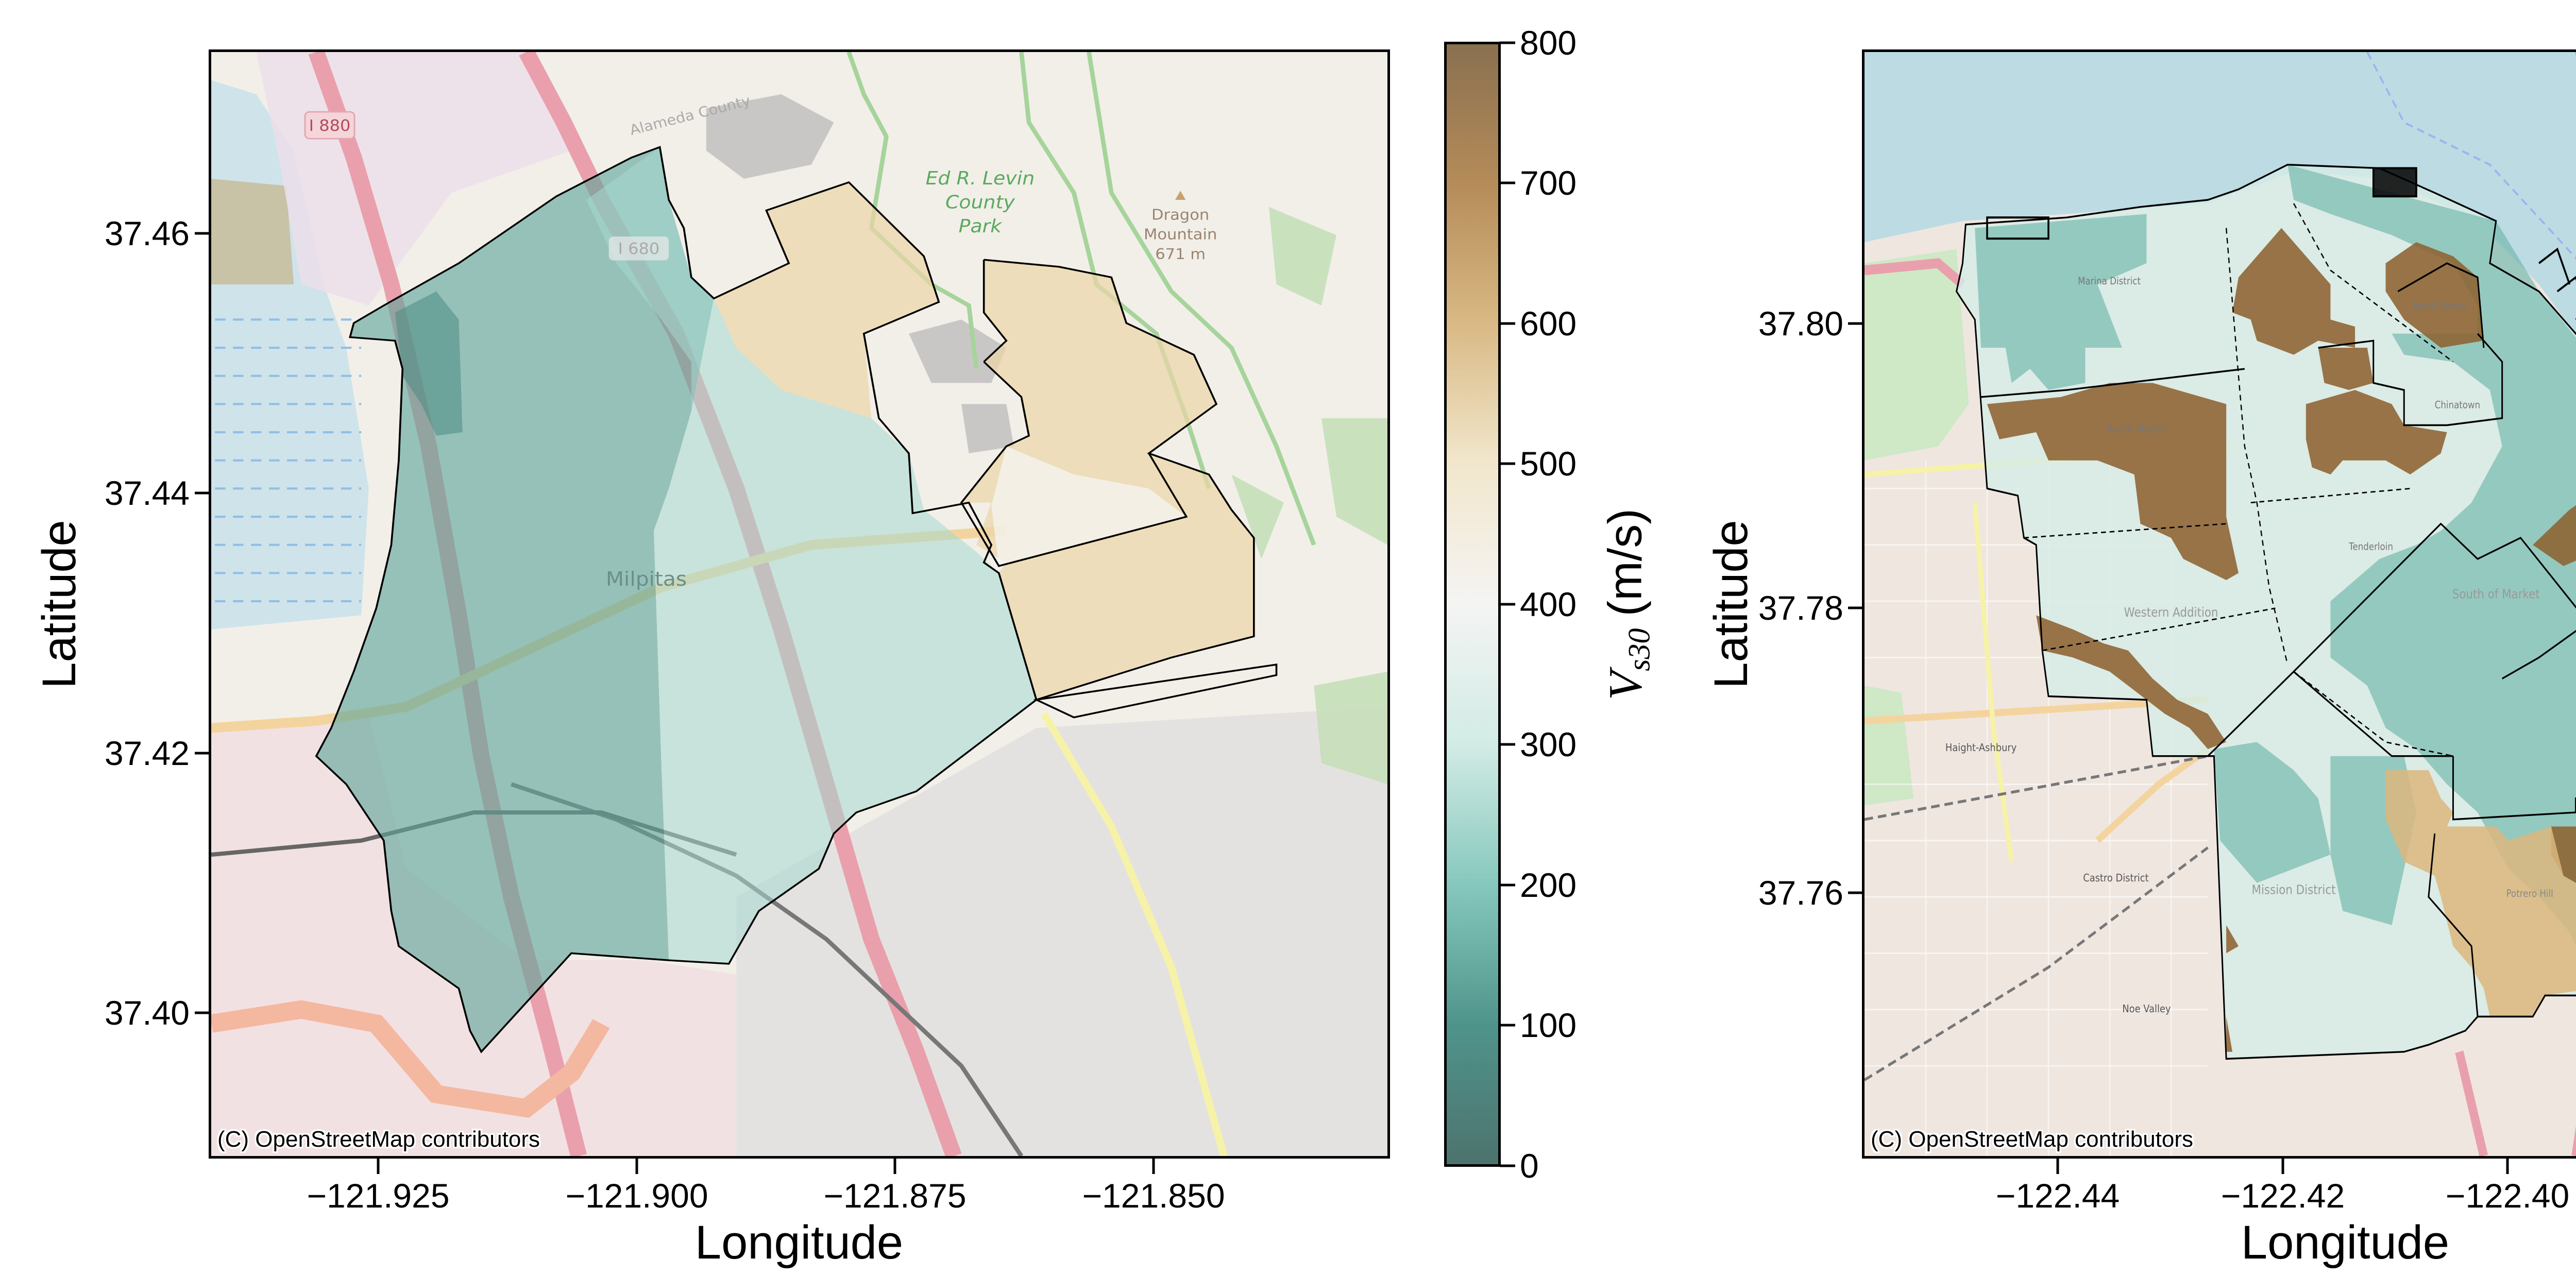 This screenshot has width=2576, height=1275. I want to click on svg-text: County, so click(980, 202).